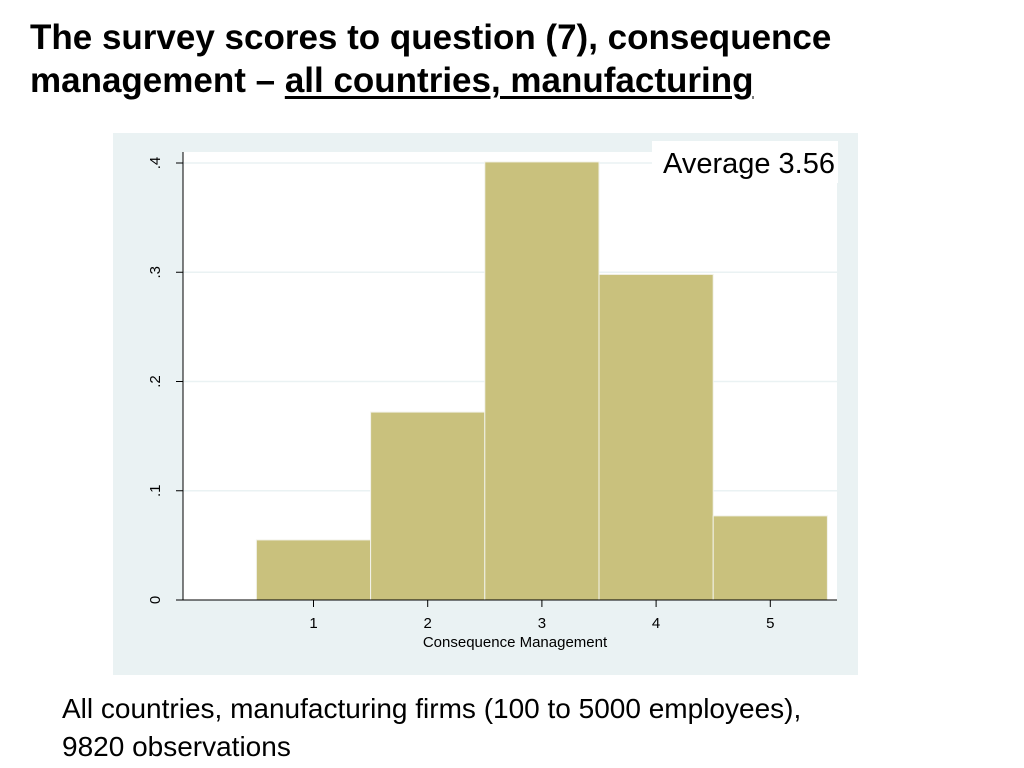 The width and height of the screenshot is (1024, 768). I want to click on x-tick-label-1: 1, so click(313, 623).